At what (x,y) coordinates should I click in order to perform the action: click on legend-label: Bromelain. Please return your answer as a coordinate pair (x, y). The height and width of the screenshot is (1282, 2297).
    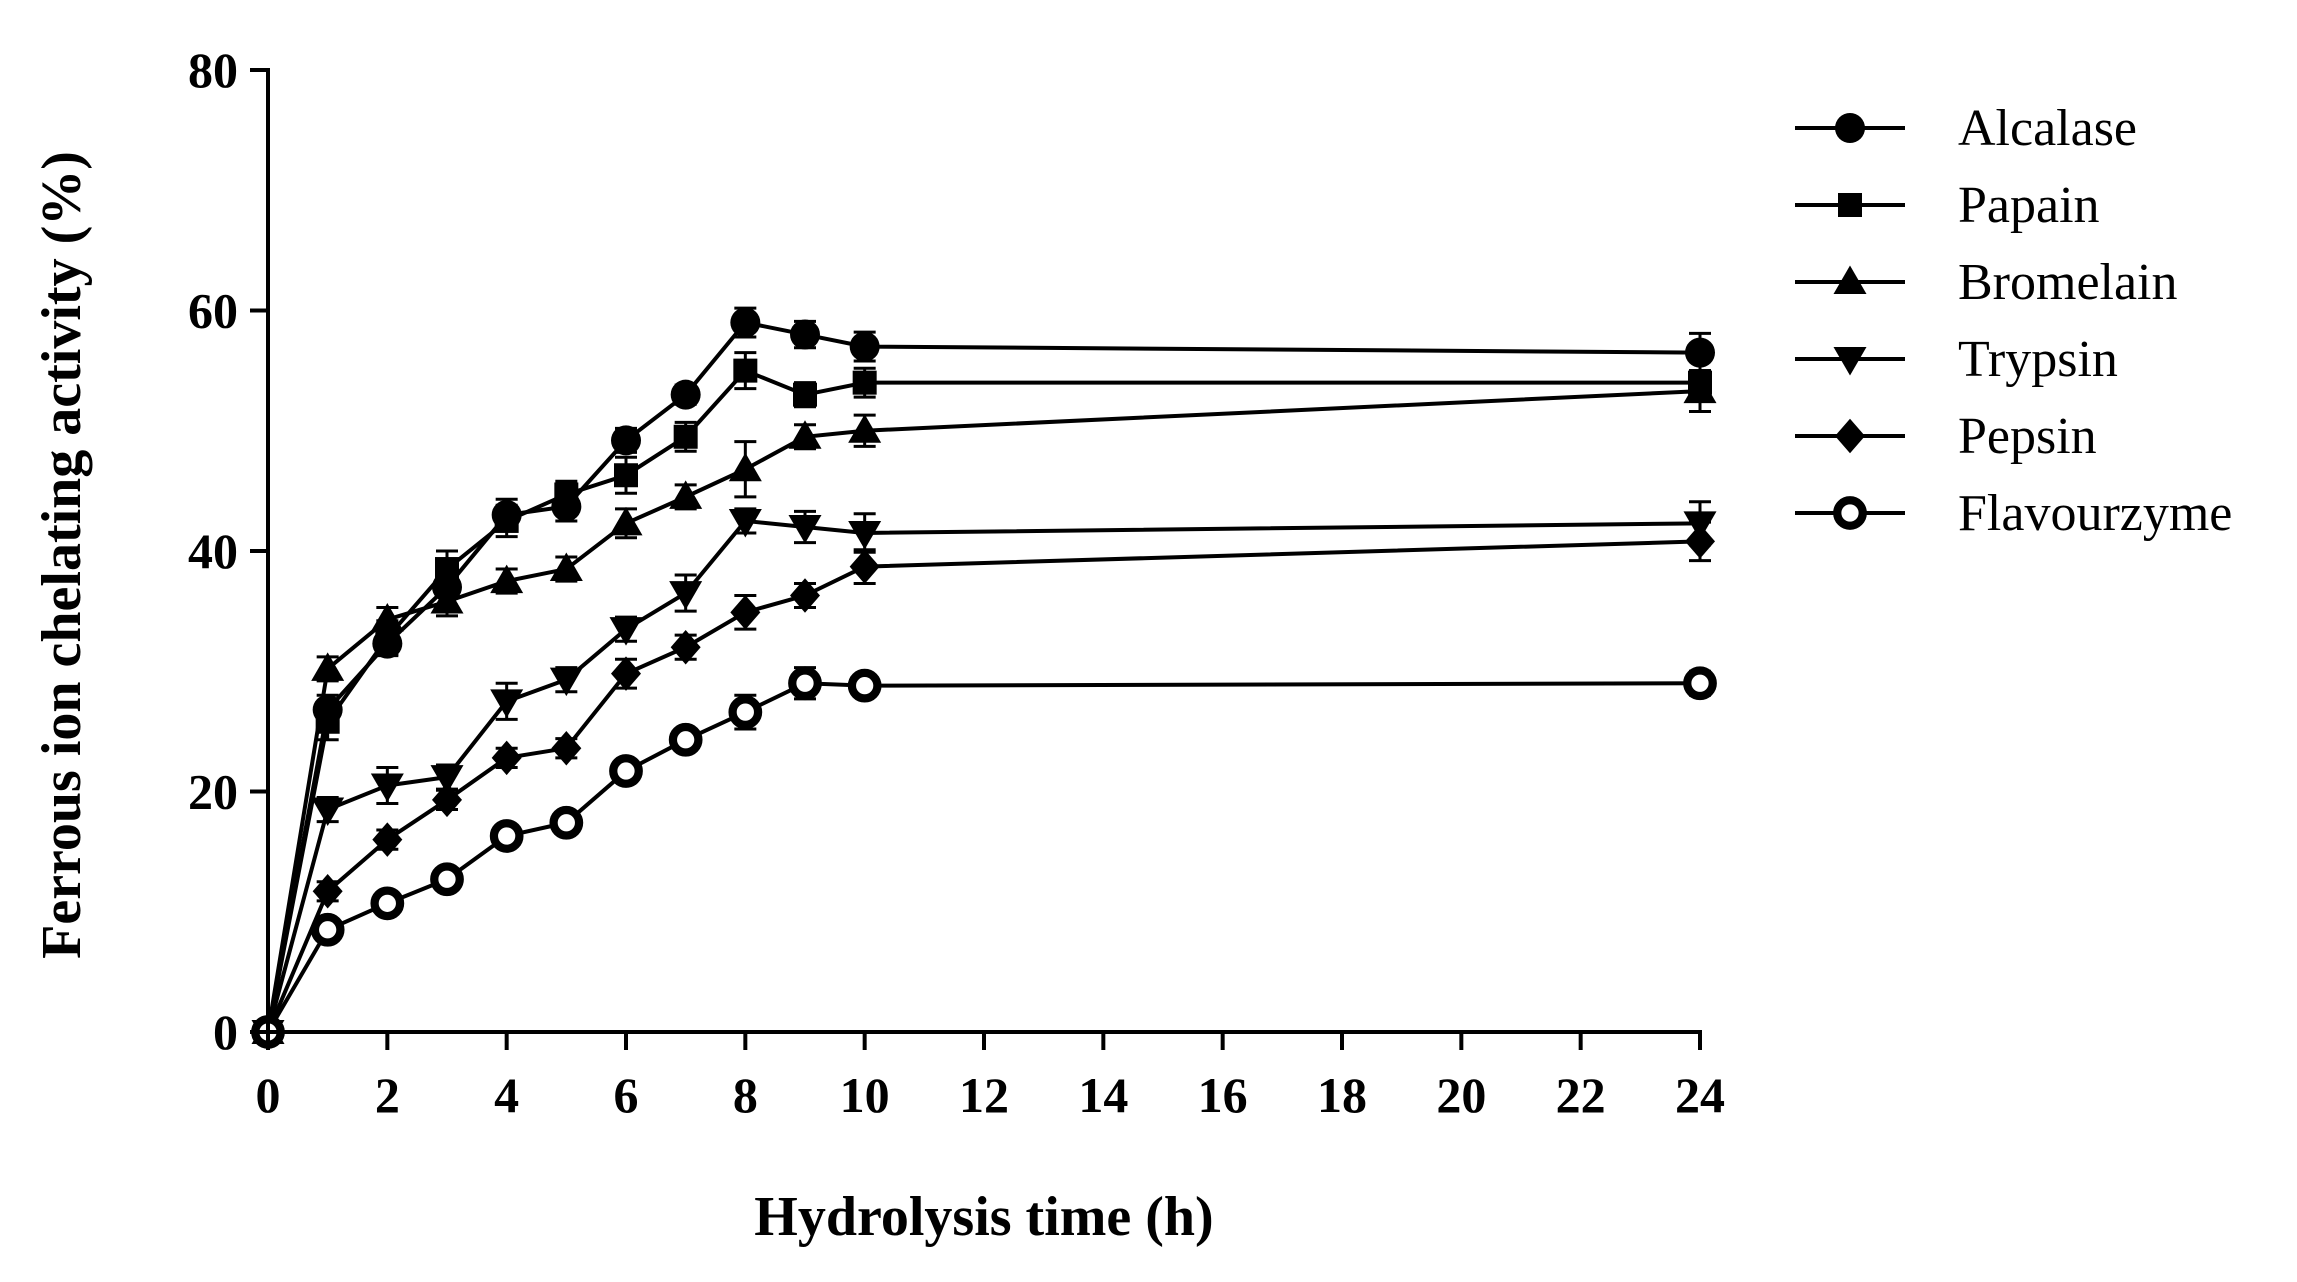
    Looking at the image, I should click on (2068, 282).